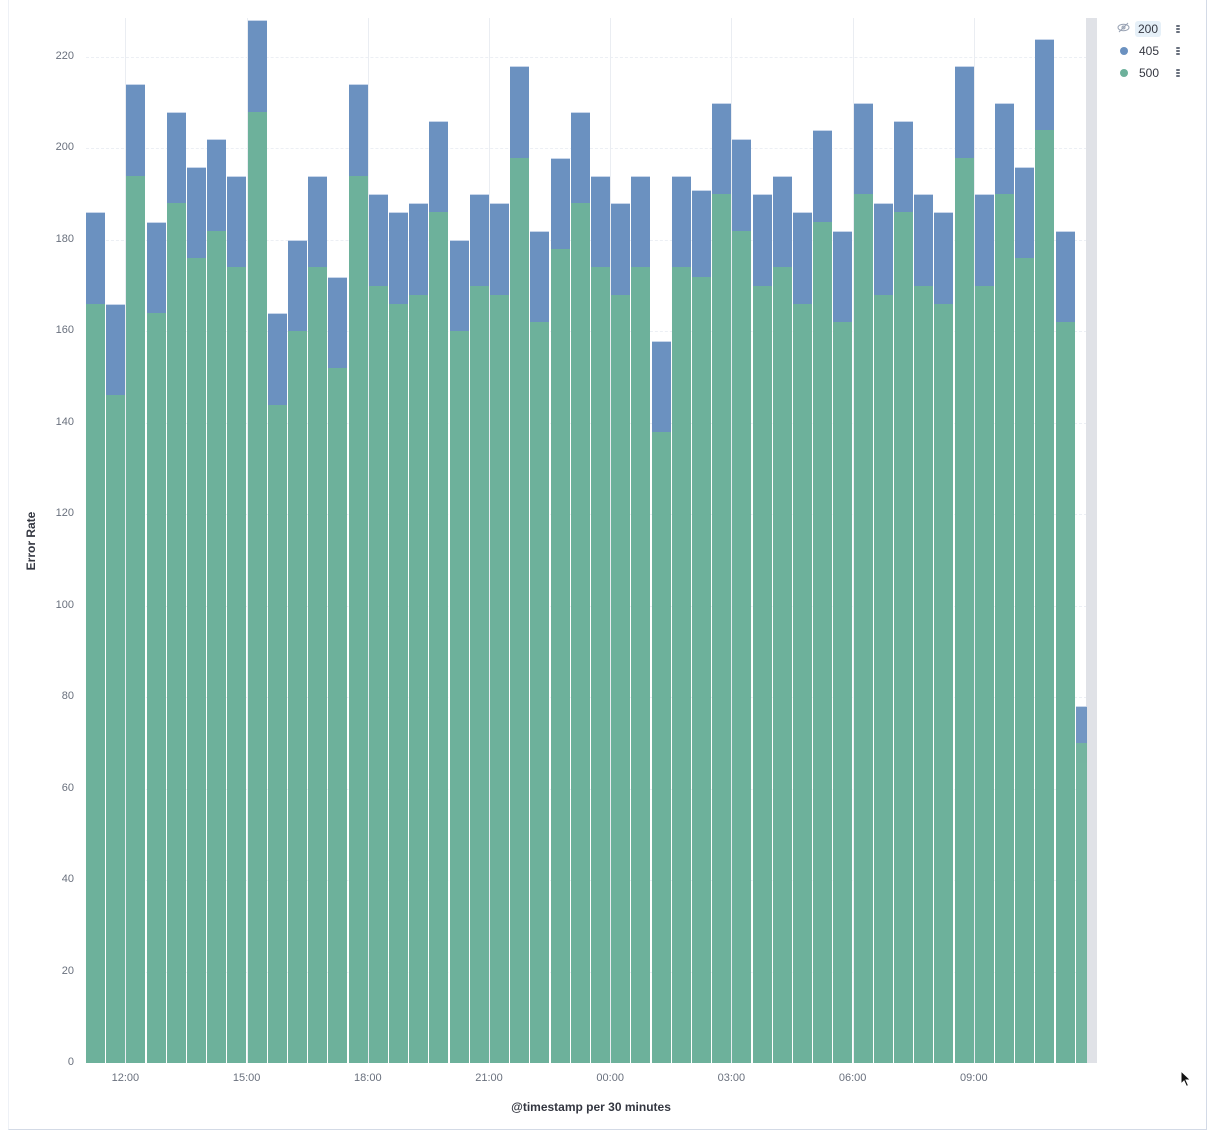 Image resolution: width=1207 pixels, height=1131 pixels. Describe the element at coordinates (125, 1078) in the screenshot. I see `x-tick-label: 12:00` at that location.